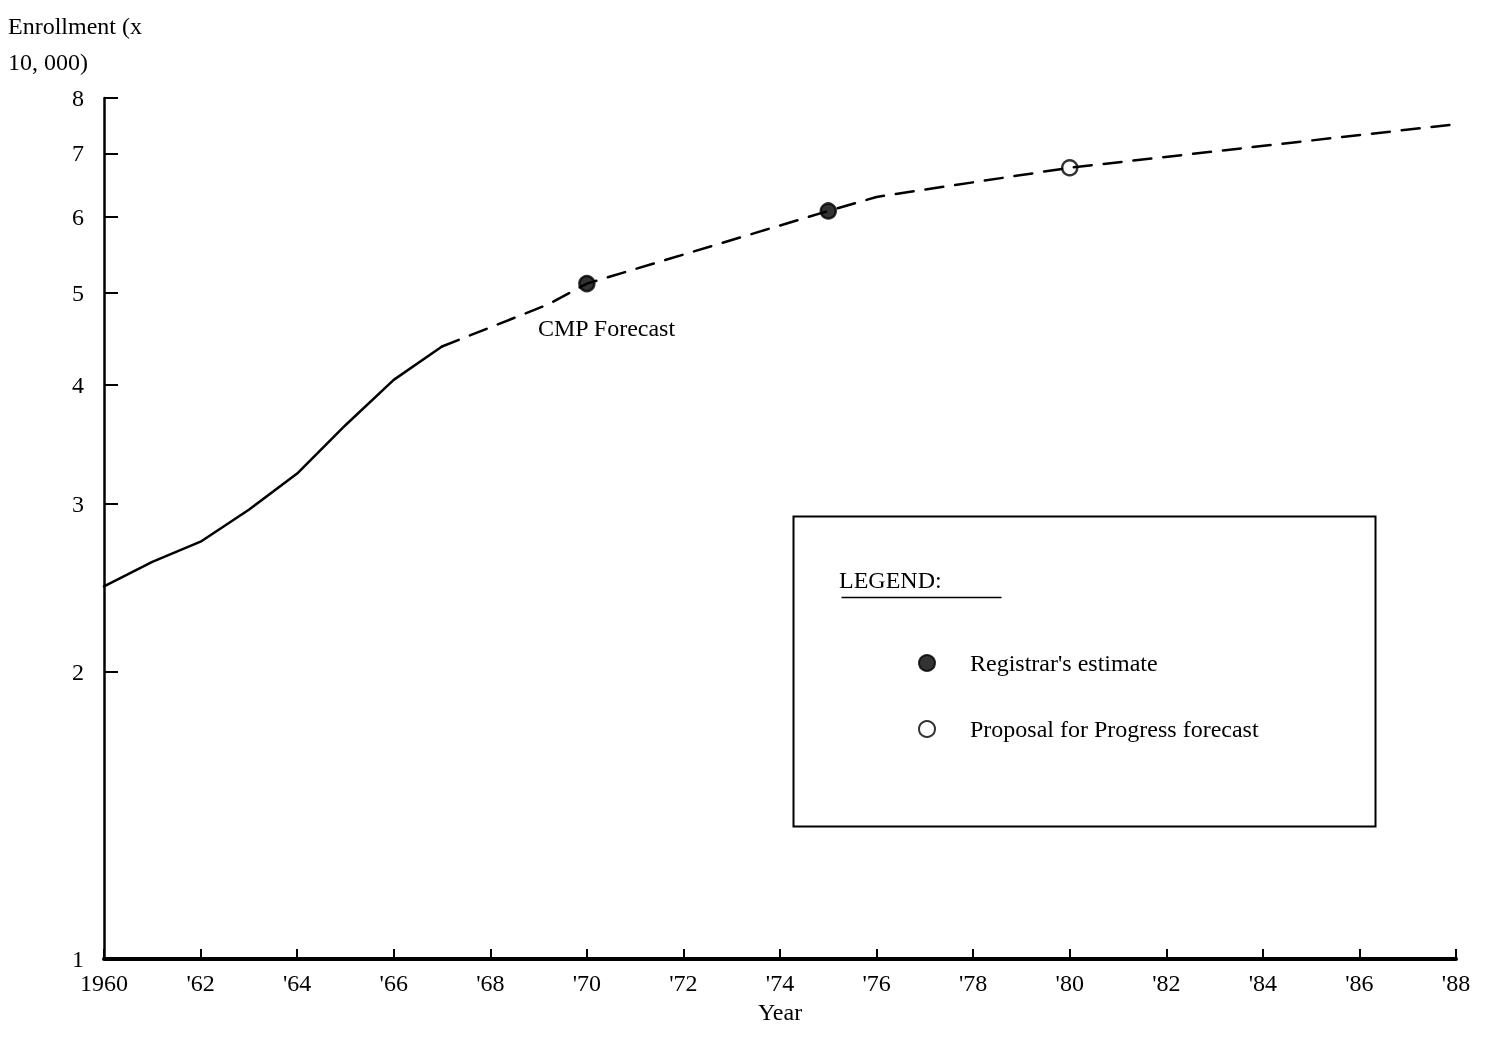 The width and height of the screenshot is (1490, 1037). I want to click on x-tick-label: '82, so click(1166, 983).